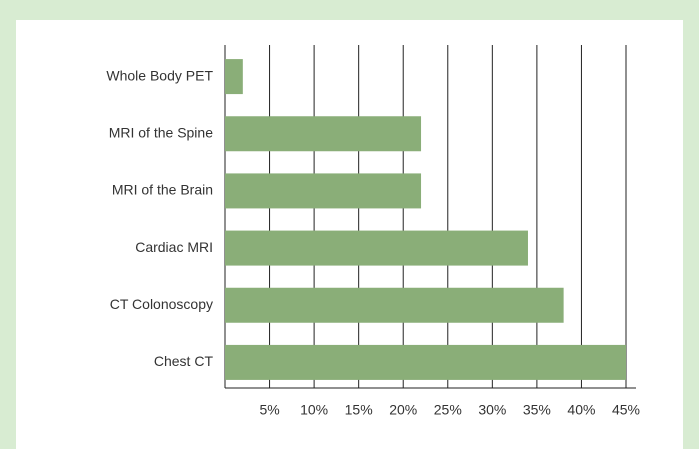 This screenshot has height=449, width=699. Describe the element at coordinates (581, 410) in the screenshot. I see `x-tick-label: 40%` at that location.